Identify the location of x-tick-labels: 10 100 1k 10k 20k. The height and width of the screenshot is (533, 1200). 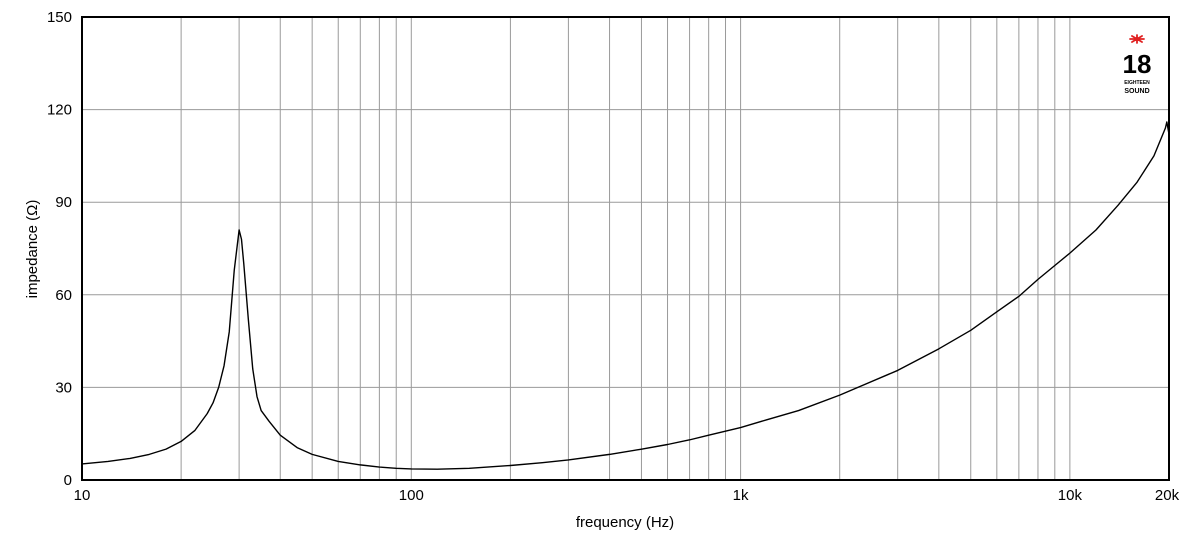
(627, 495).